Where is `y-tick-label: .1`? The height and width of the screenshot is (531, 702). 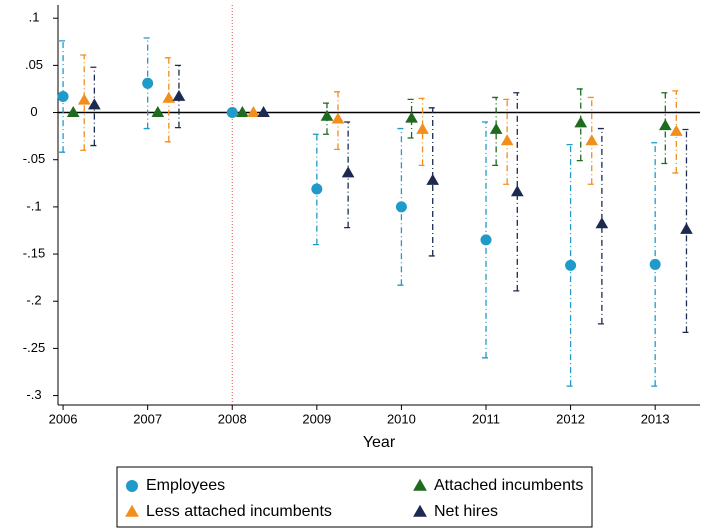
y-tick-label: .1 is located at coordinates (34, 17).